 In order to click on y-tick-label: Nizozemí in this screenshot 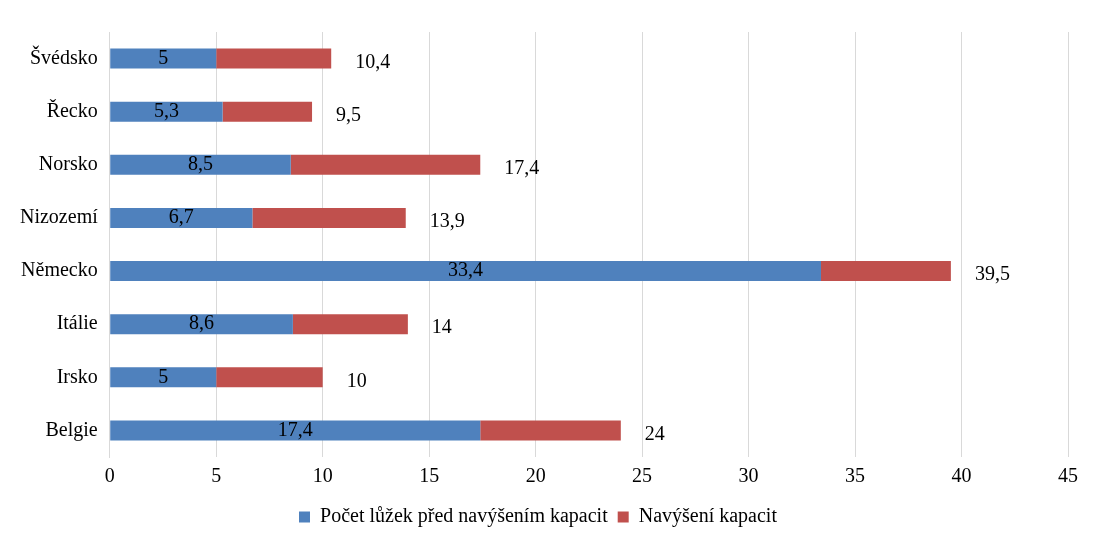, I will do `click(59, 216)`.